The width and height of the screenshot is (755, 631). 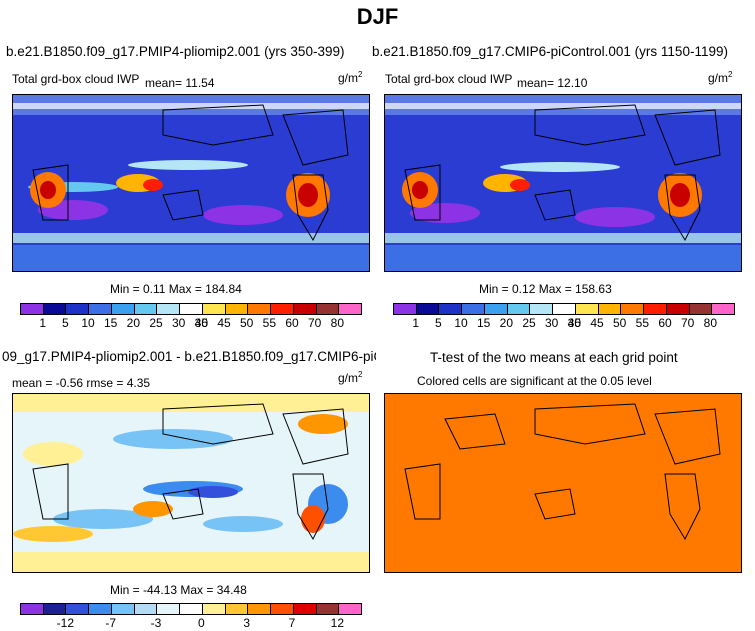 I want to click on panel2-mean: mean= 12.10, so click(x=552, y=83).